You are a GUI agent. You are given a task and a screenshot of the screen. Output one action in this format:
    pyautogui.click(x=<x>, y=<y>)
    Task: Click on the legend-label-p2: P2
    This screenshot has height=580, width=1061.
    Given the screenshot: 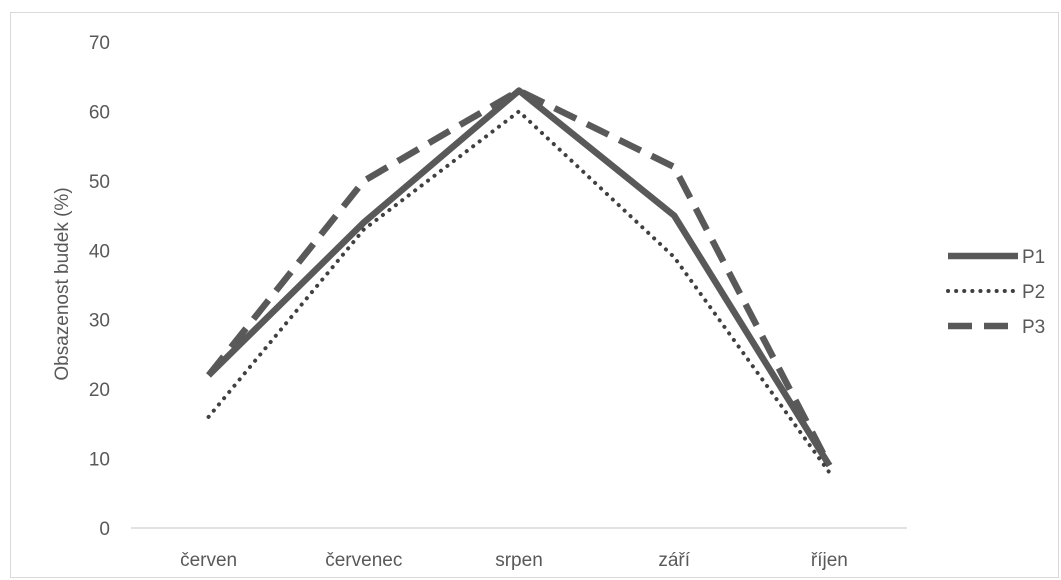 What is the action you would take?
    pyautogui.click(x=1033, y=292)
    